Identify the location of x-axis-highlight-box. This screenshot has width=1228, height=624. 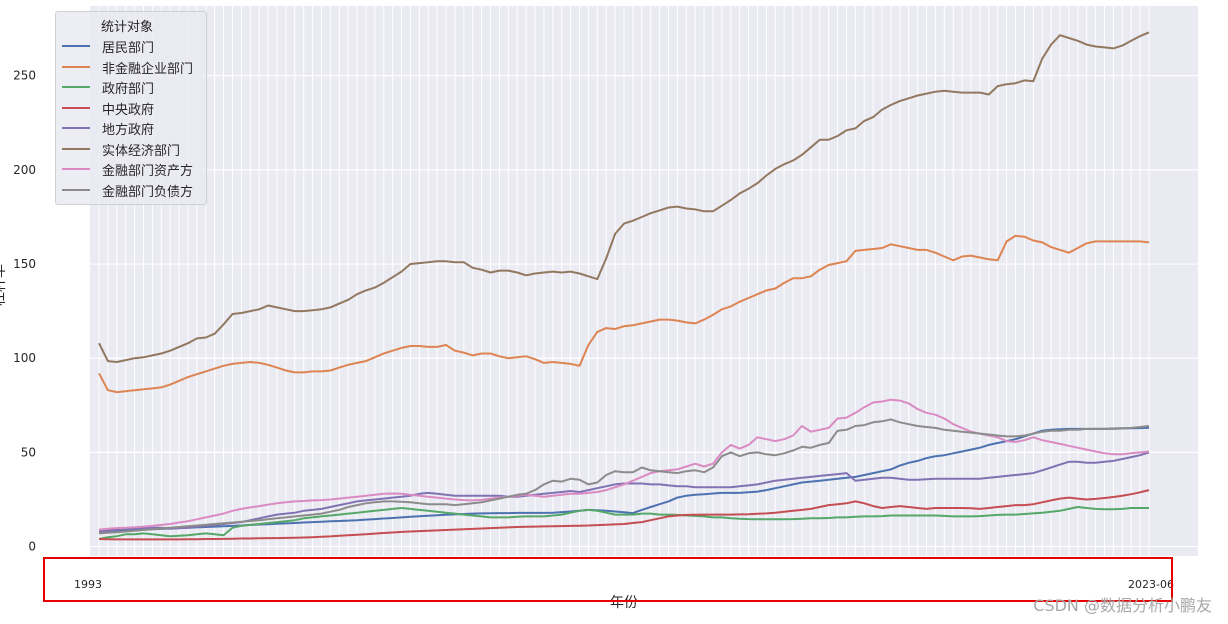
(608, 579).